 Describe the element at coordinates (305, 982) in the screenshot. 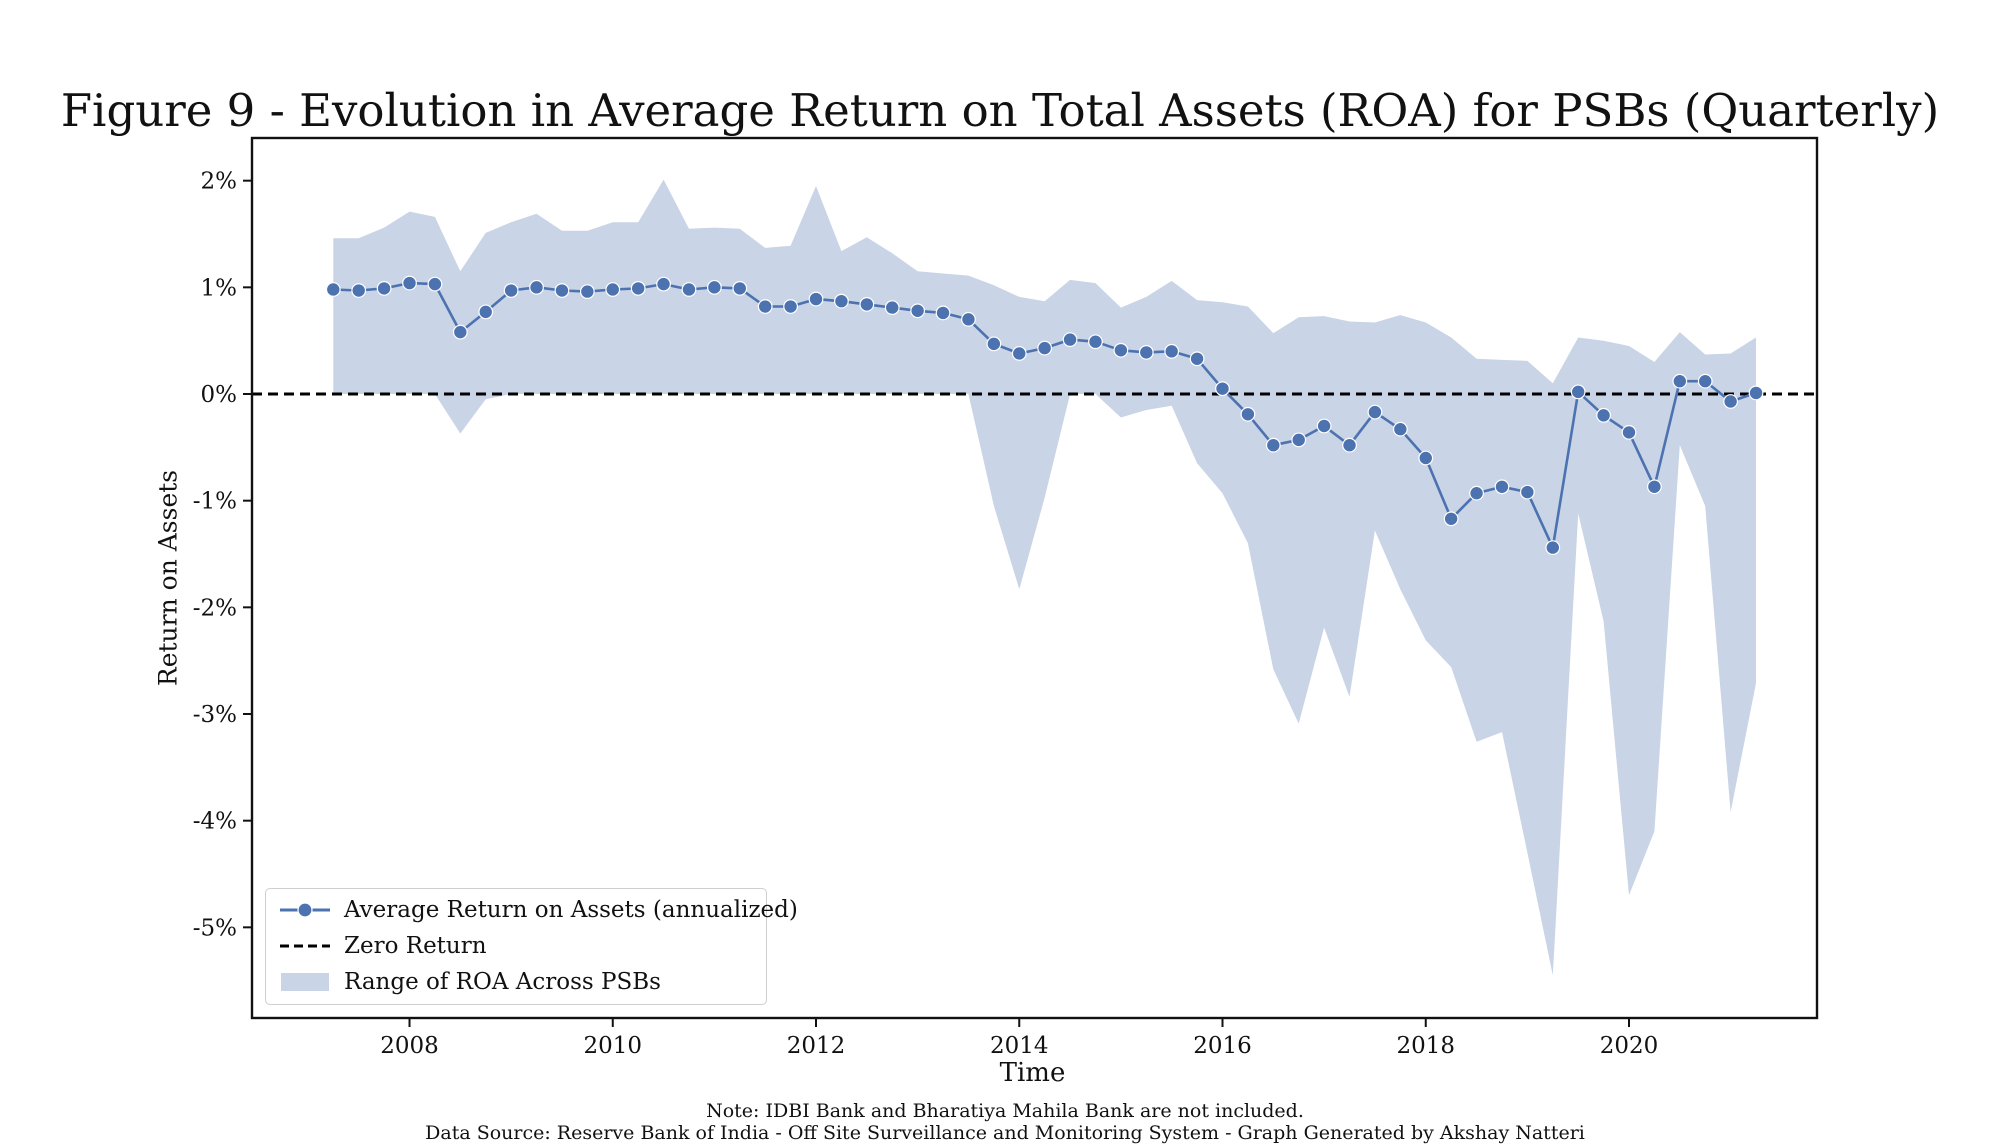

I see `legend-area-swatch-icon` at that location.